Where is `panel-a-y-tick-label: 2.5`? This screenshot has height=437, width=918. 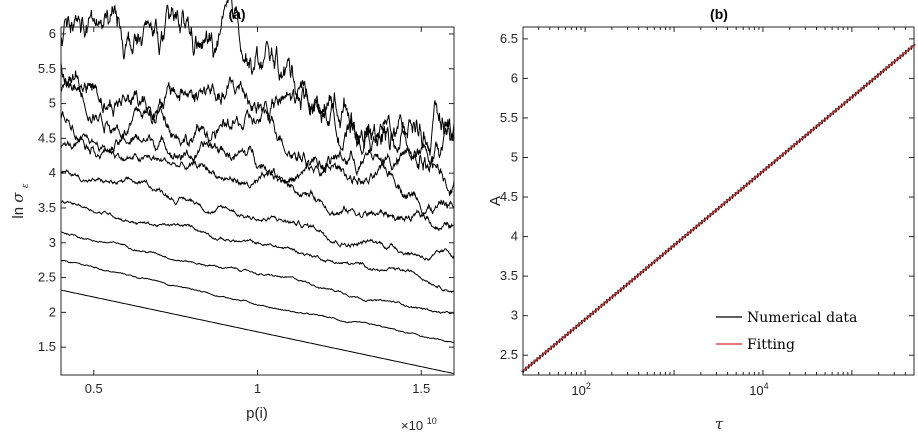 panel-a-y-tick-label: 2.5 is located at coordinates (47, 277).